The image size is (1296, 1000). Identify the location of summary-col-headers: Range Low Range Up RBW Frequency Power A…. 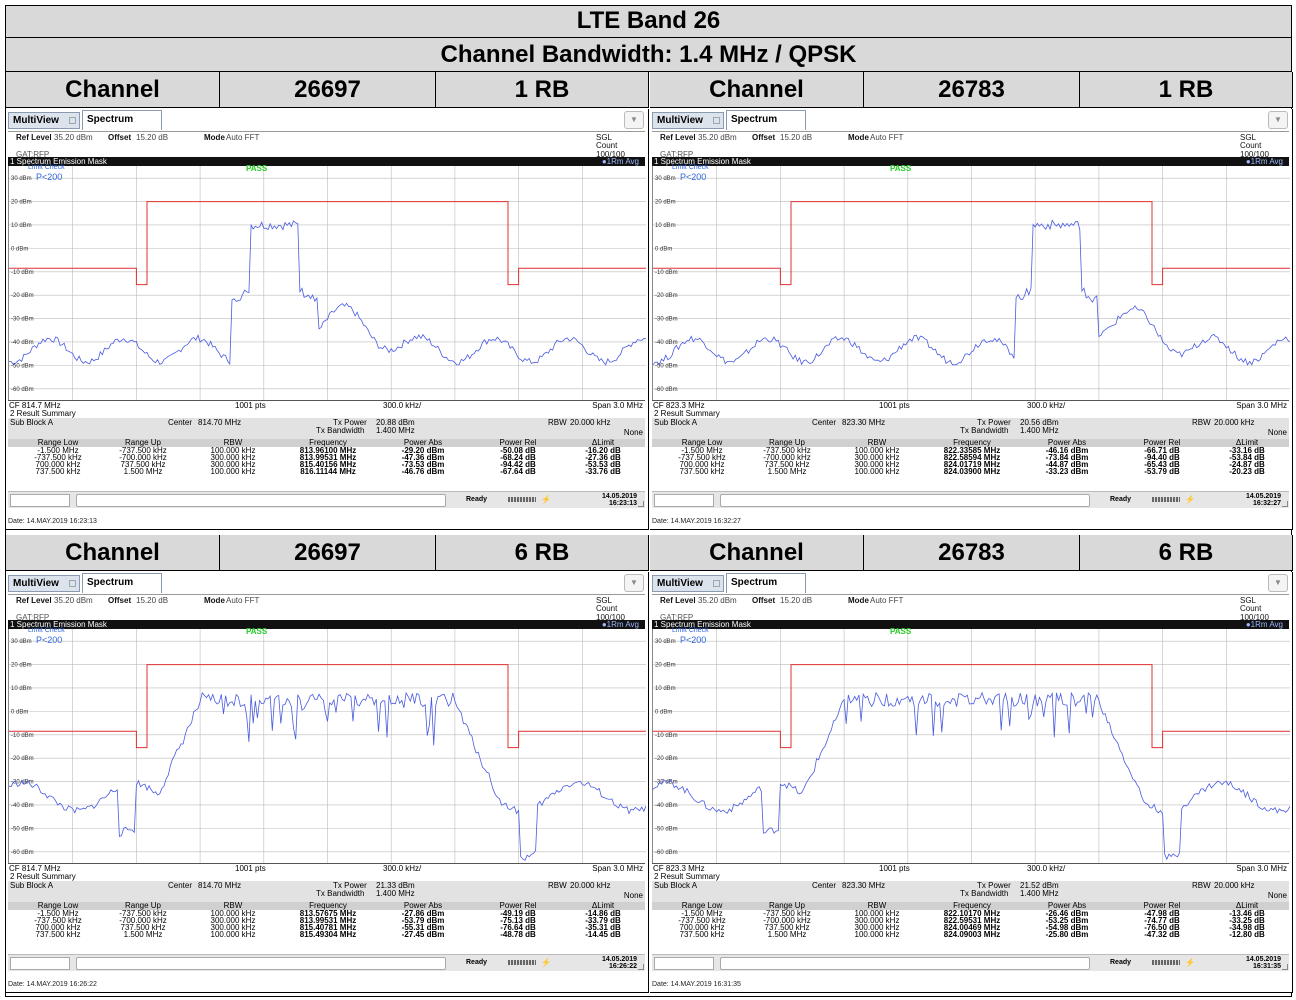
(970, 443).